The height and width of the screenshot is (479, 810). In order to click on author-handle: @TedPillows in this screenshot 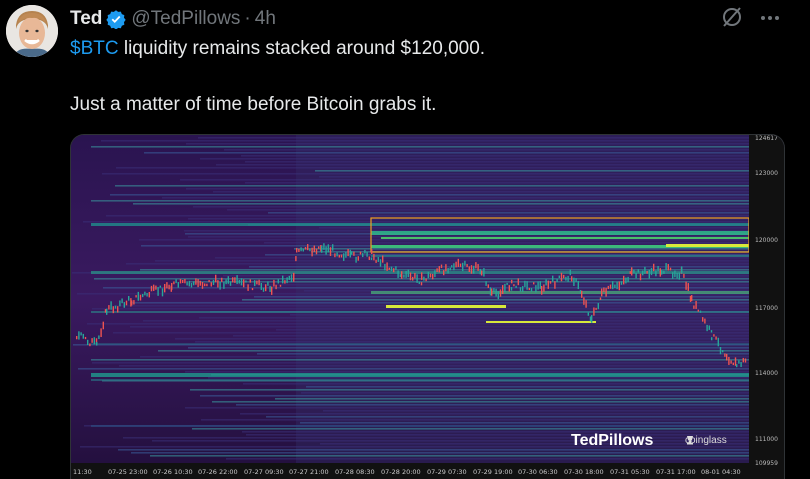, I will do `click(186, 18)`.